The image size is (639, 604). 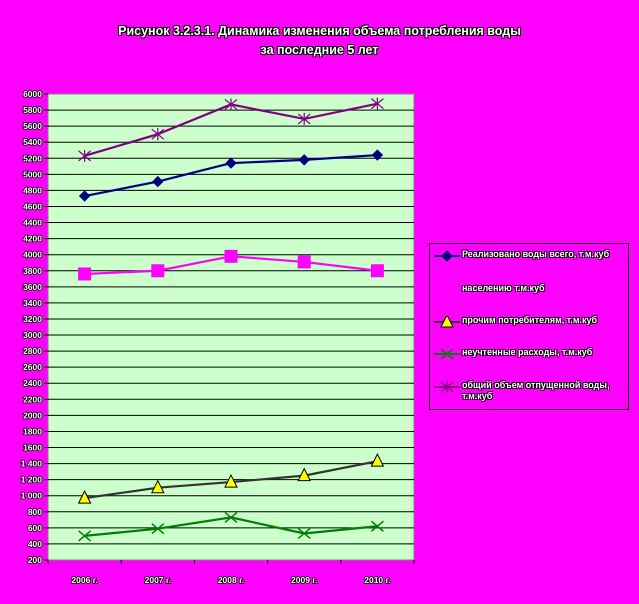 What do you see at coordinates (84, 580) in the screenshot?
I see `x-tick-label: 2006 г.` at bounding box center [84, 580].